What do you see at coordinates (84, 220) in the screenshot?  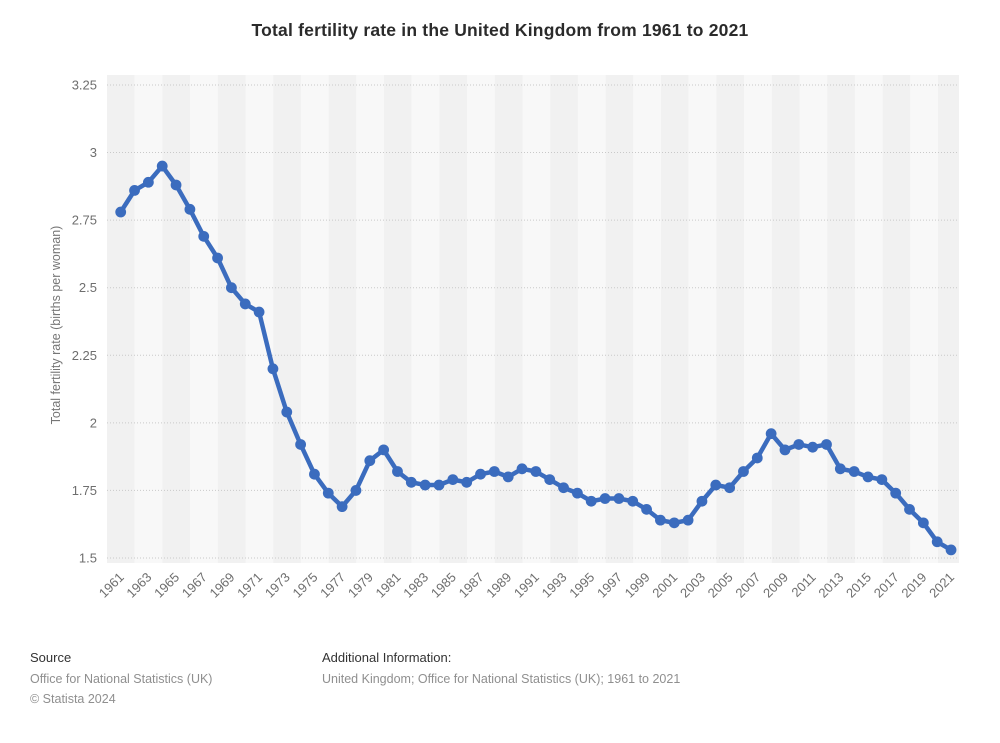 I see `y-tick-label: 2.75` at bounding box center [84, 220].